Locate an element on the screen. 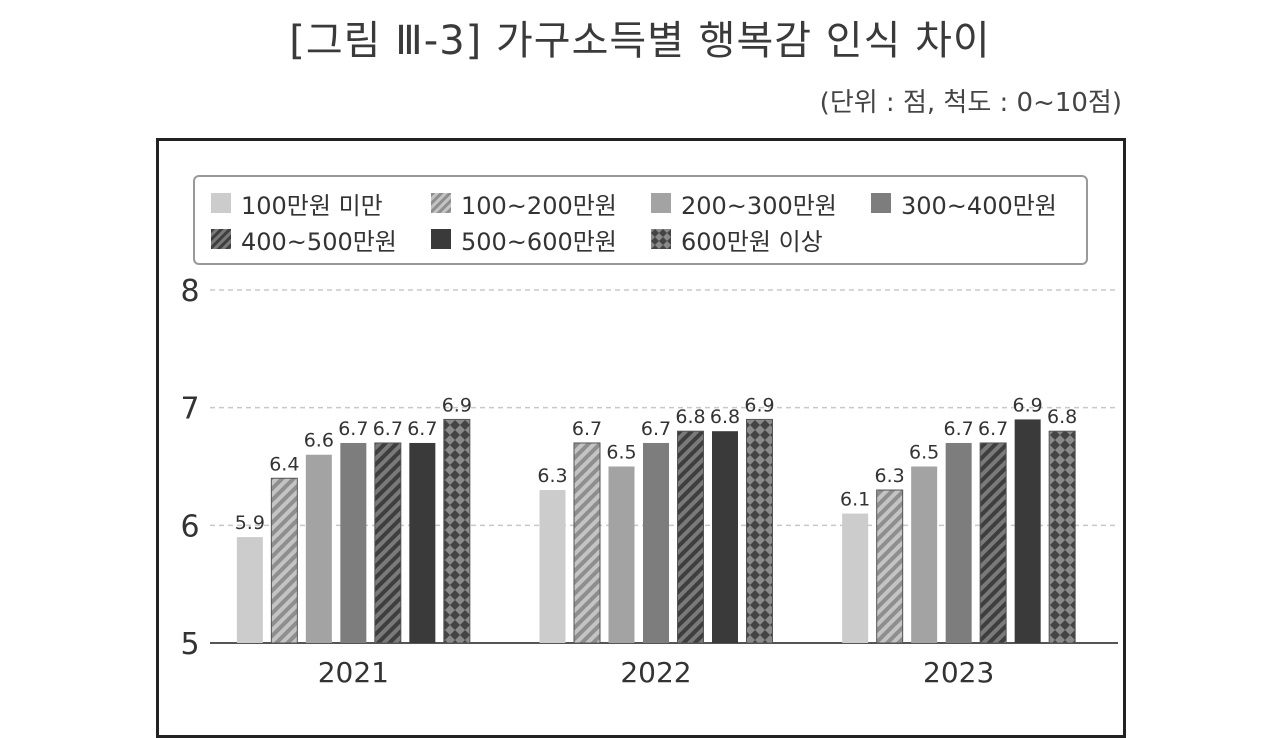 The width and height of the screenshot is (1280, 738). legend-label: 400~500만원 is located at coordinates (319, 241).